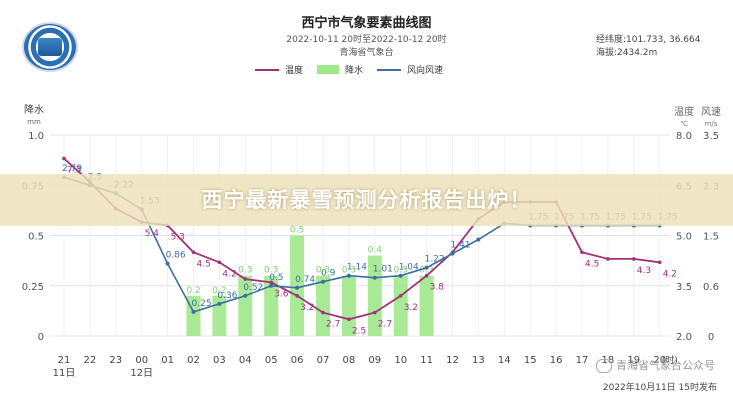  What do you see at coordinates (711, 124) in the screenshot?
I see `right-axis-wind-unit: m/s` at bounding box center [711, 124].